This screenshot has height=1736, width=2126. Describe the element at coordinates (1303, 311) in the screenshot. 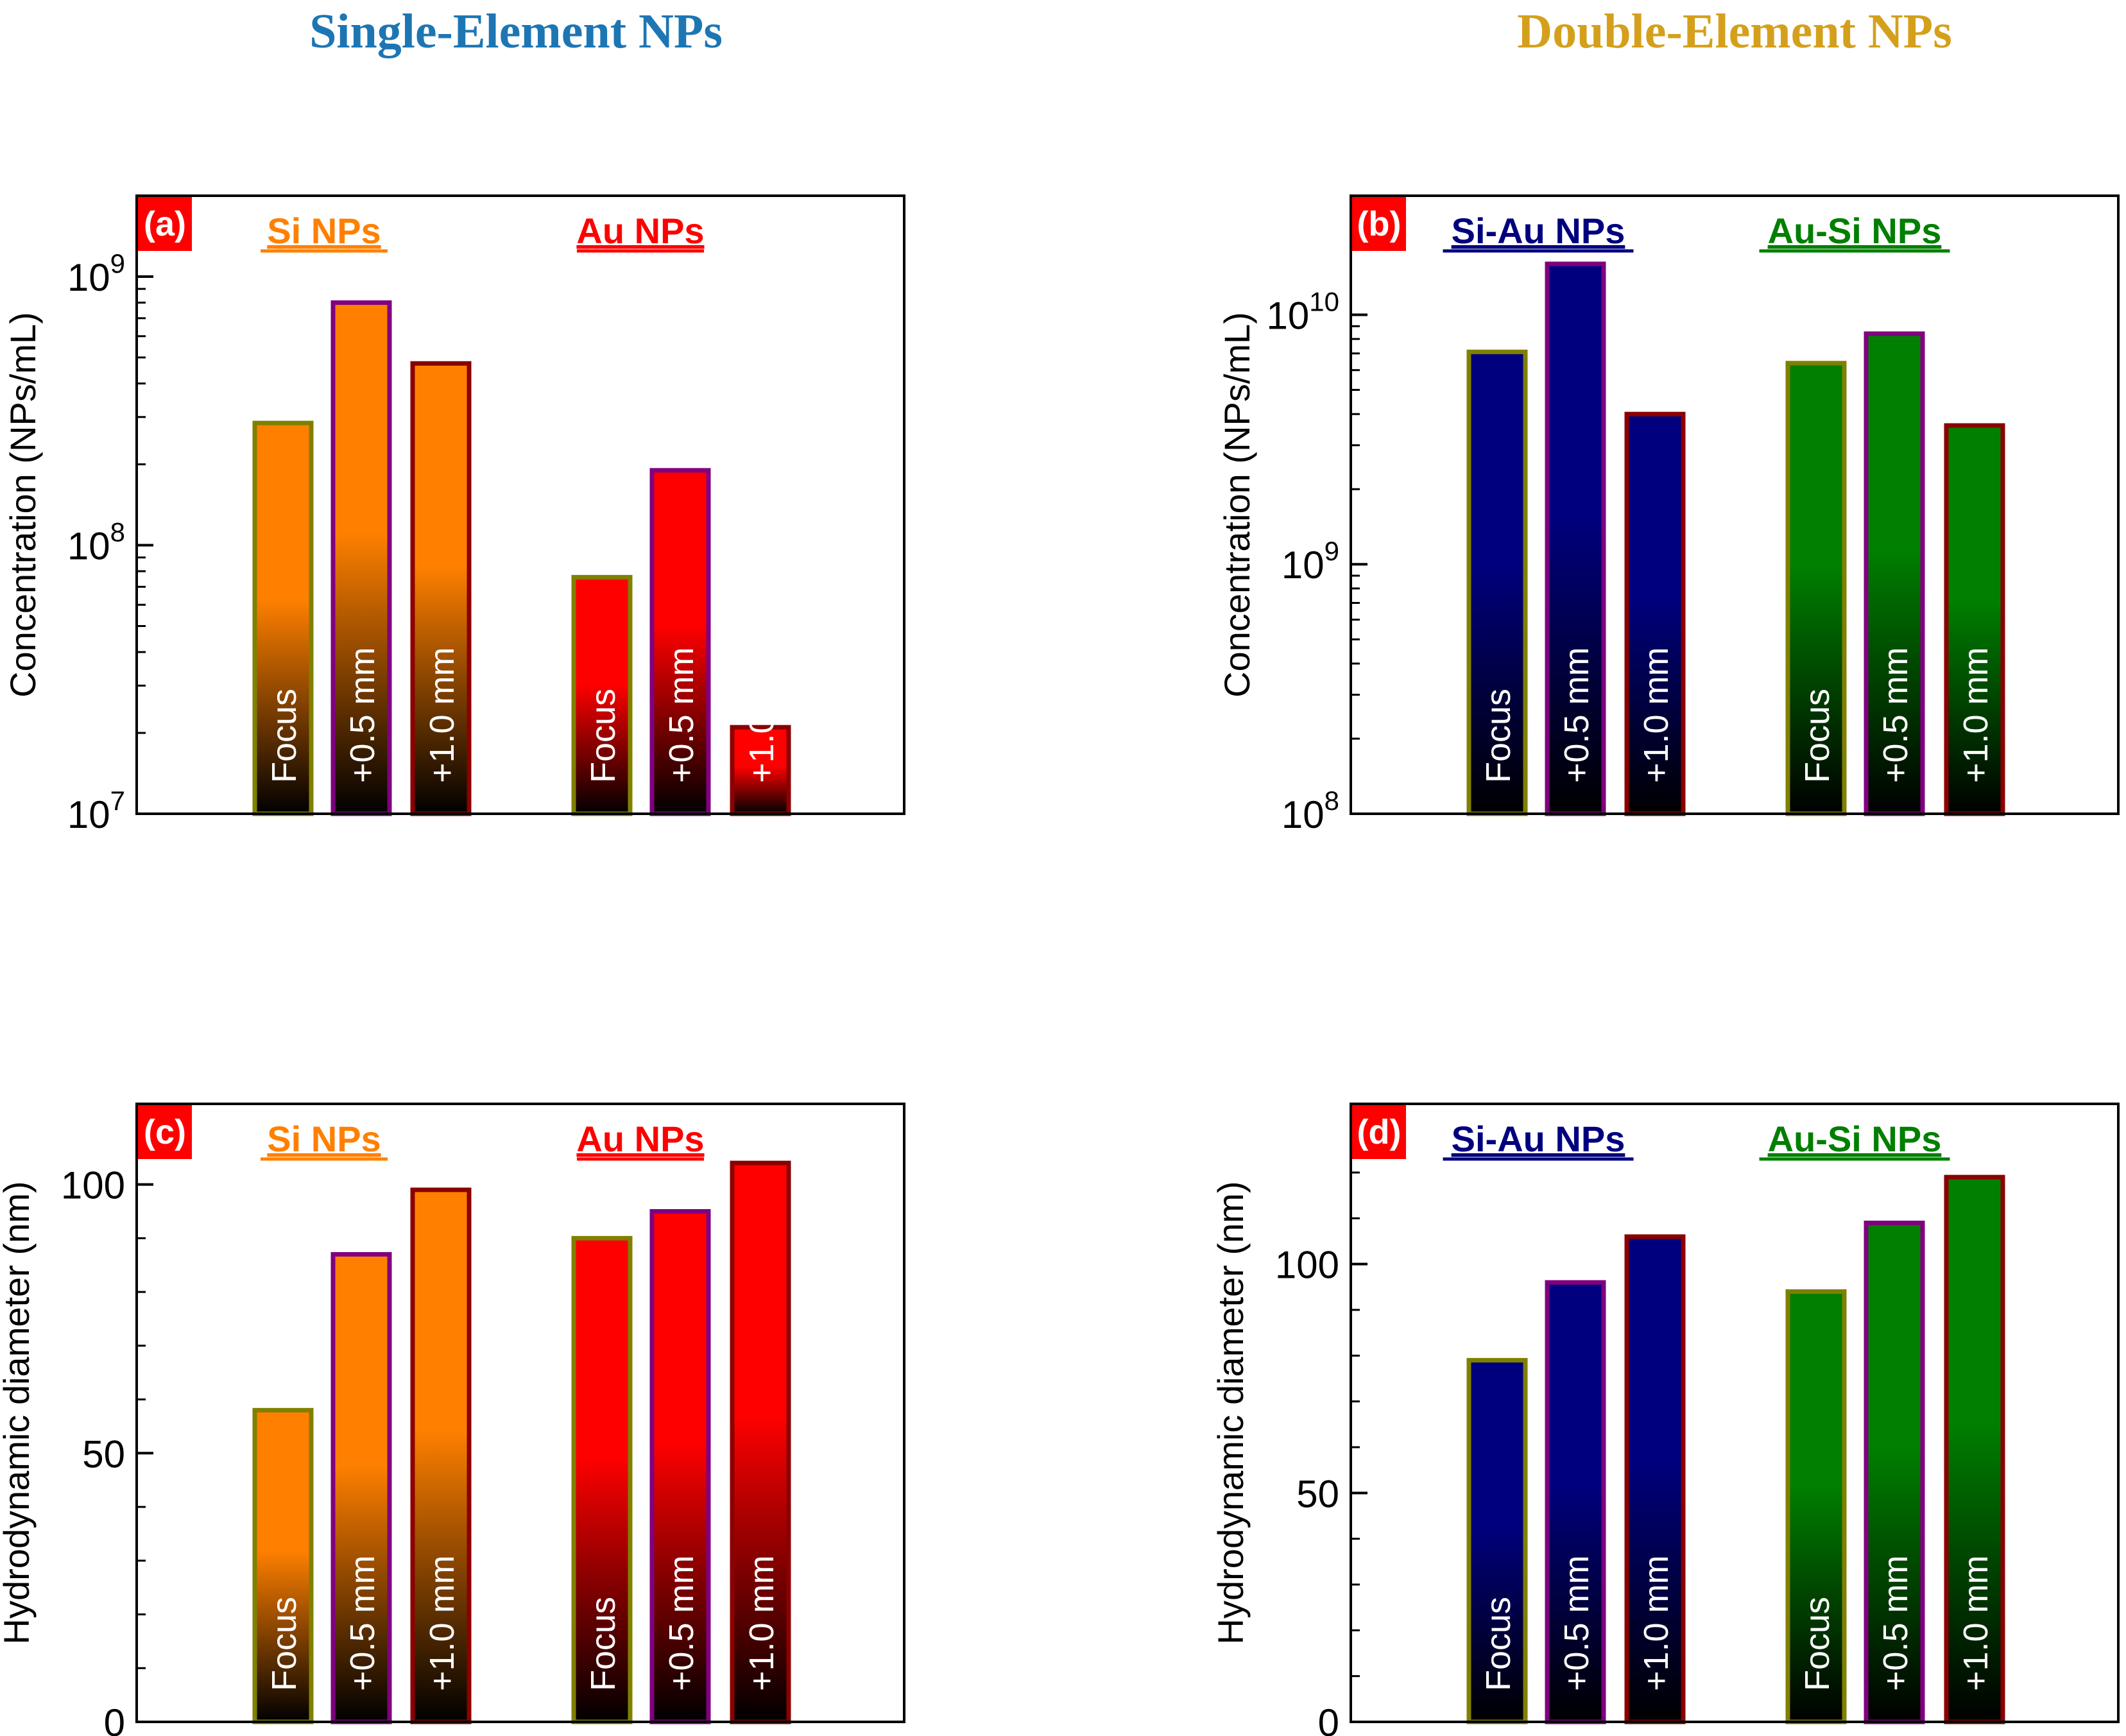

I see `y-tick-label: 10¹⁰` at that location.